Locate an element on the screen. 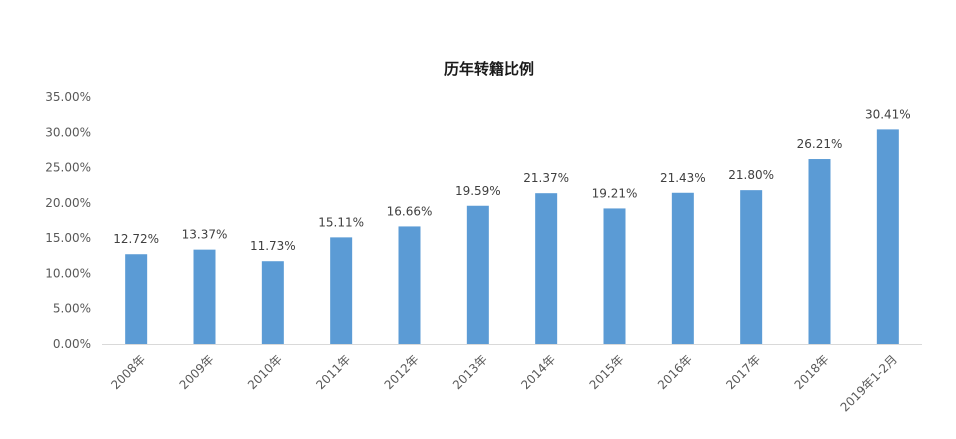  data-label: 13.37% is located at coordinates (205, 235).